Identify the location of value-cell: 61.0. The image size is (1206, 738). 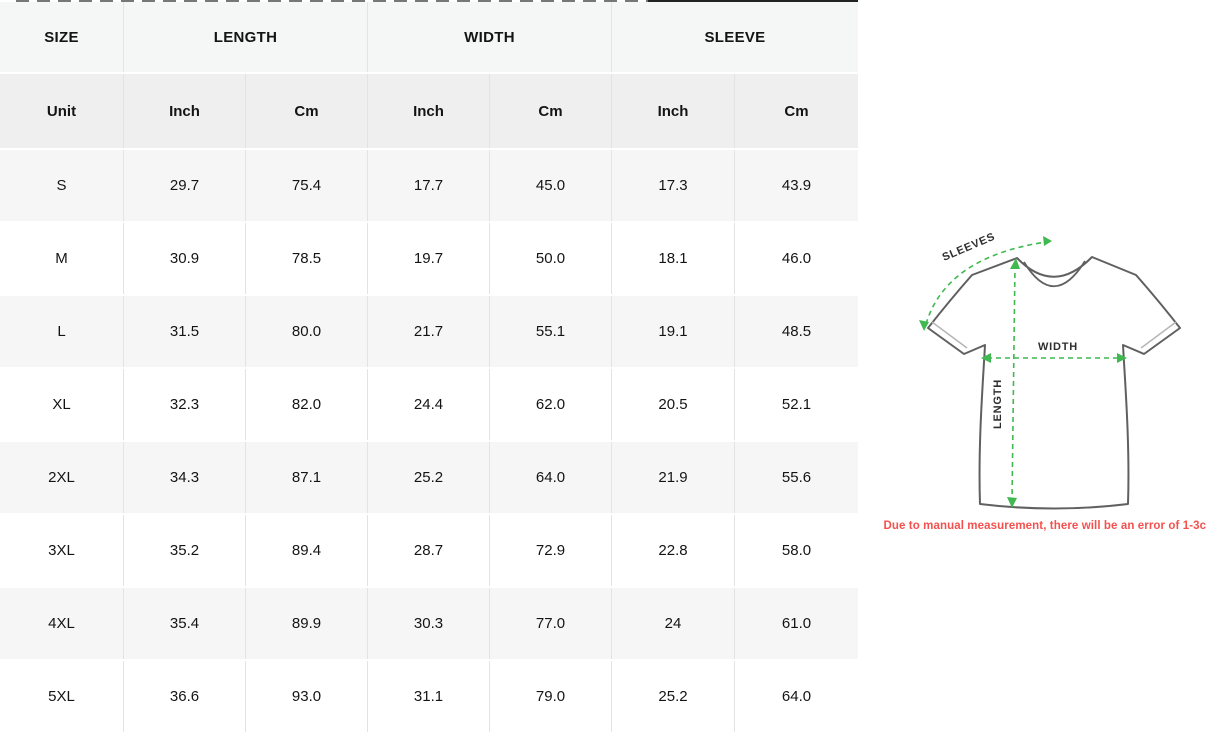
(796, 623).